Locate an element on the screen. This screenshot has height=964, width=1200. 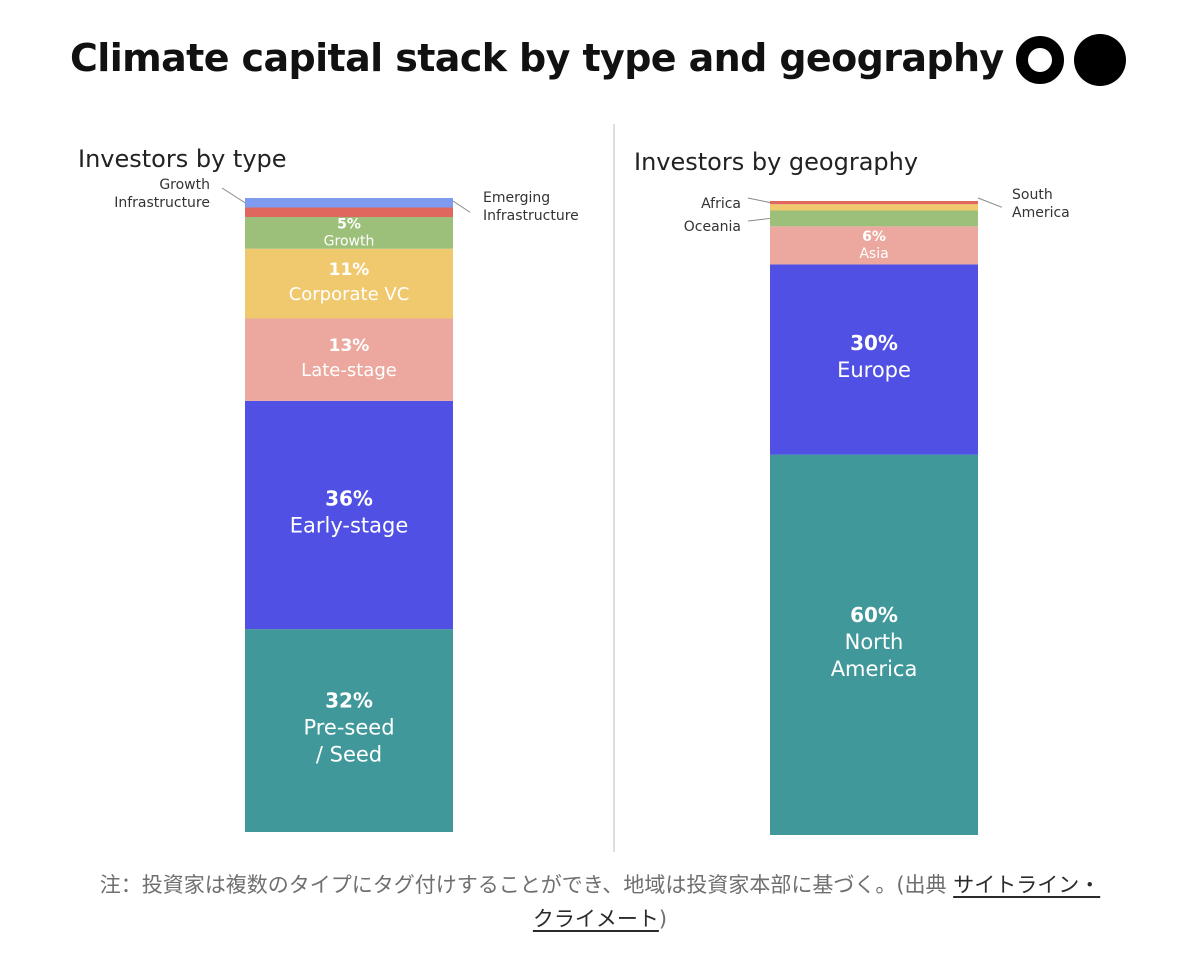
bar-segment-late-stage is located at coordinates (349, 359).